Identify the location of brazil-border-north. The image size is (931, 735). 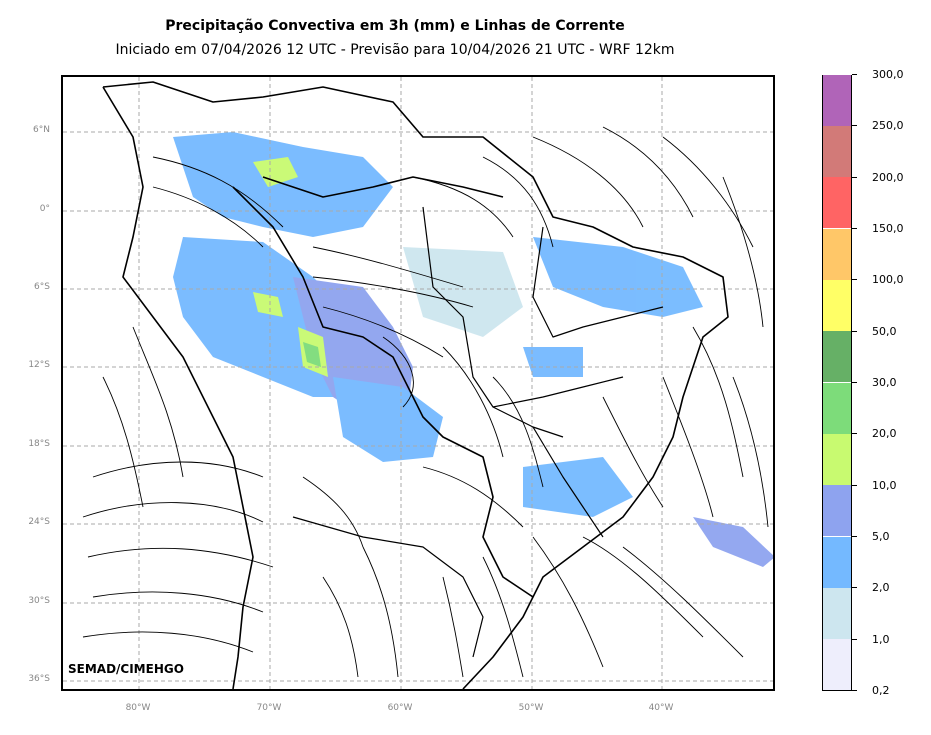
(383, 187).